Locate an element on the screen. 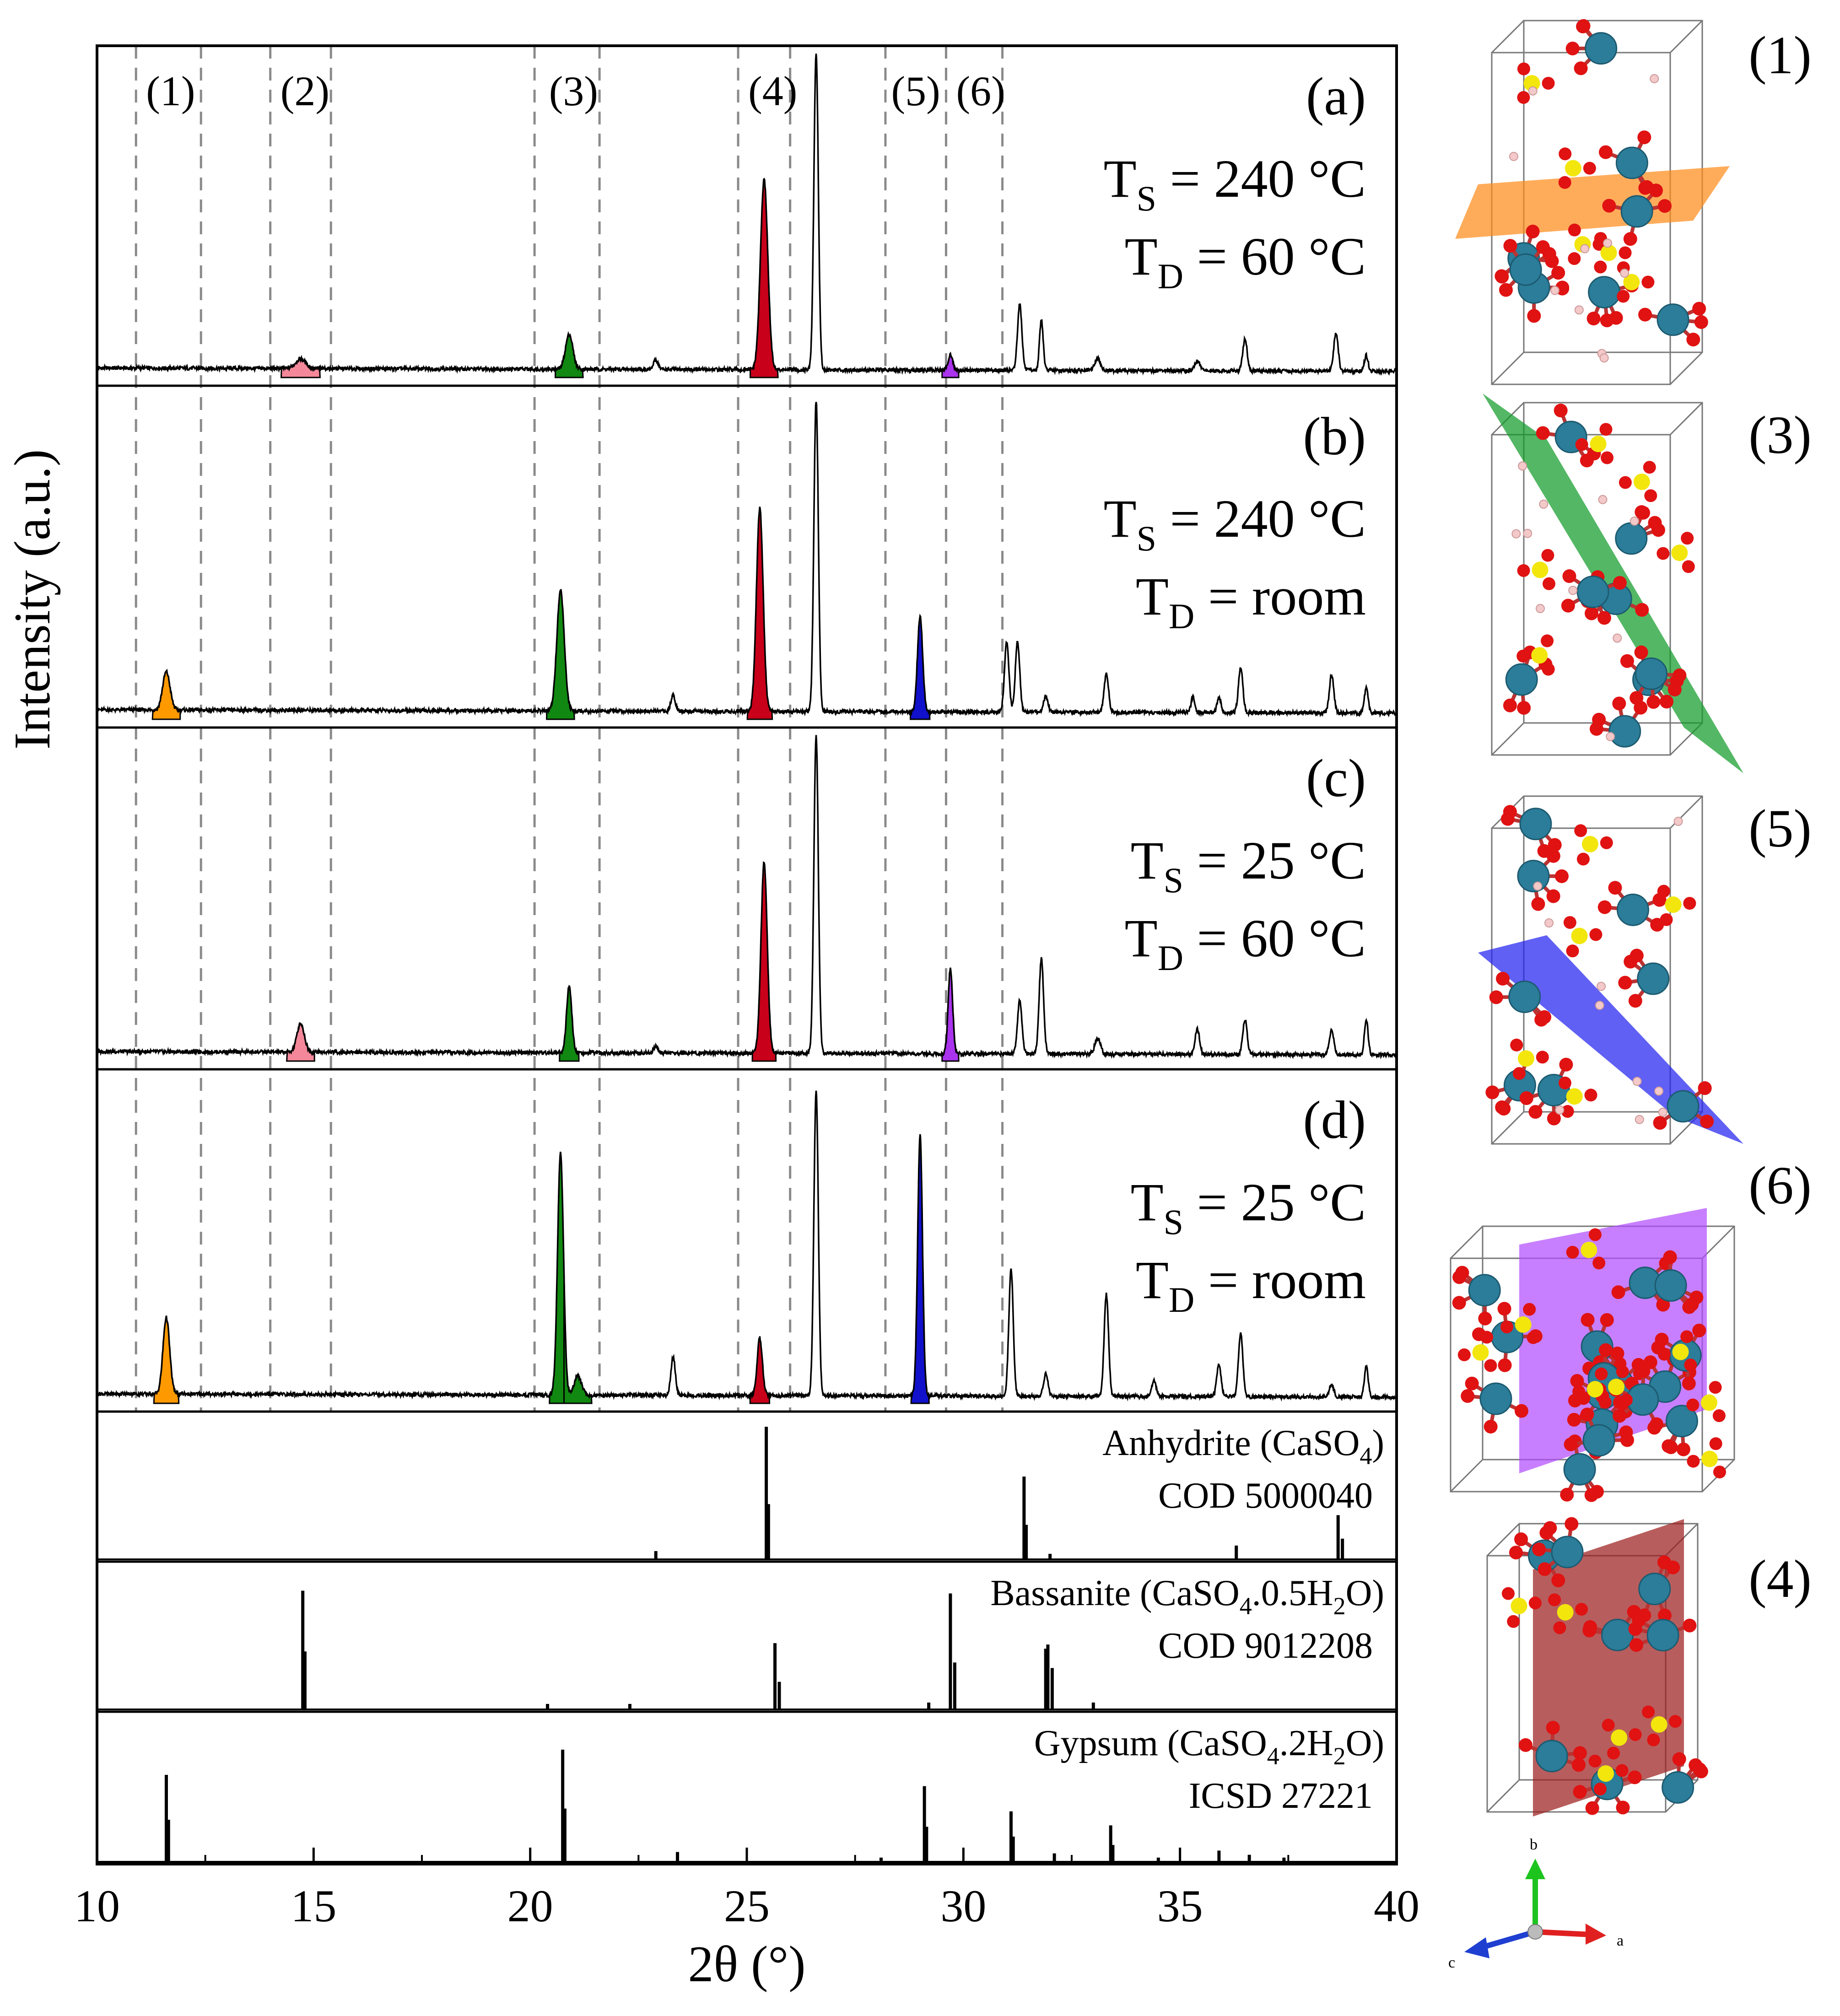 The image size is (1840, 2016). panel-label: (a) is located at coordinates (1336, 96).